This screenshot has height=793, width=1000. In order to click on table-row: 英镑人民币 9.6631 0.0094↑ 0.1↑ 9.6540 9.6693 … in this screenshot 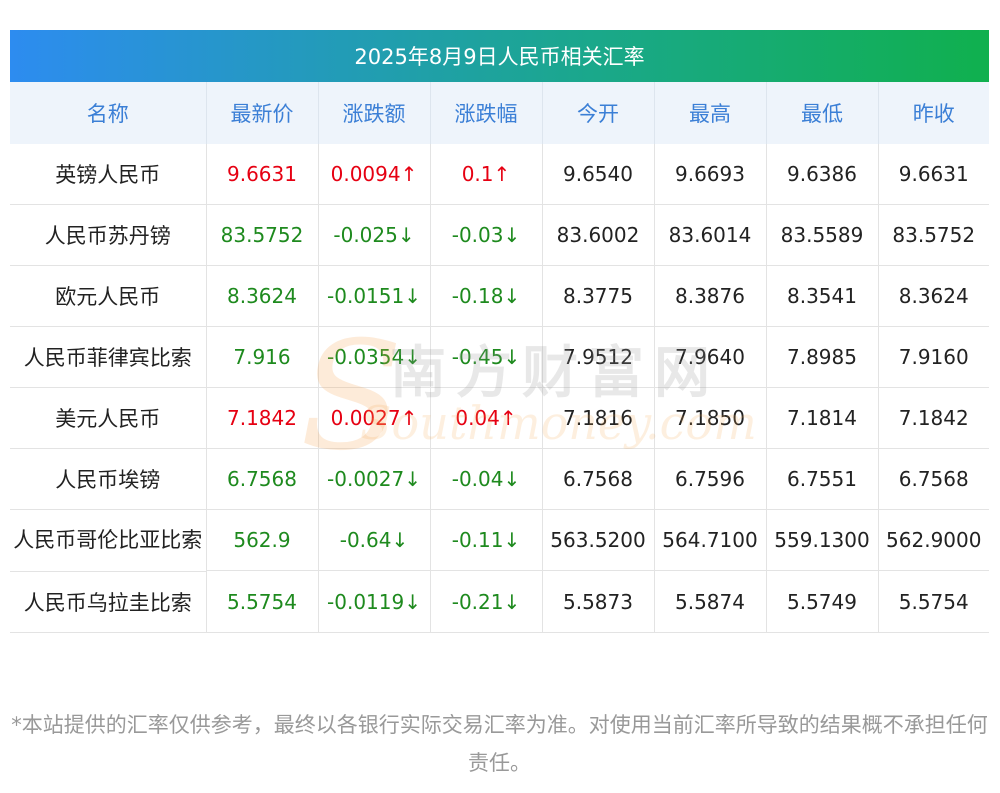, I will do `click(499, 174)`.